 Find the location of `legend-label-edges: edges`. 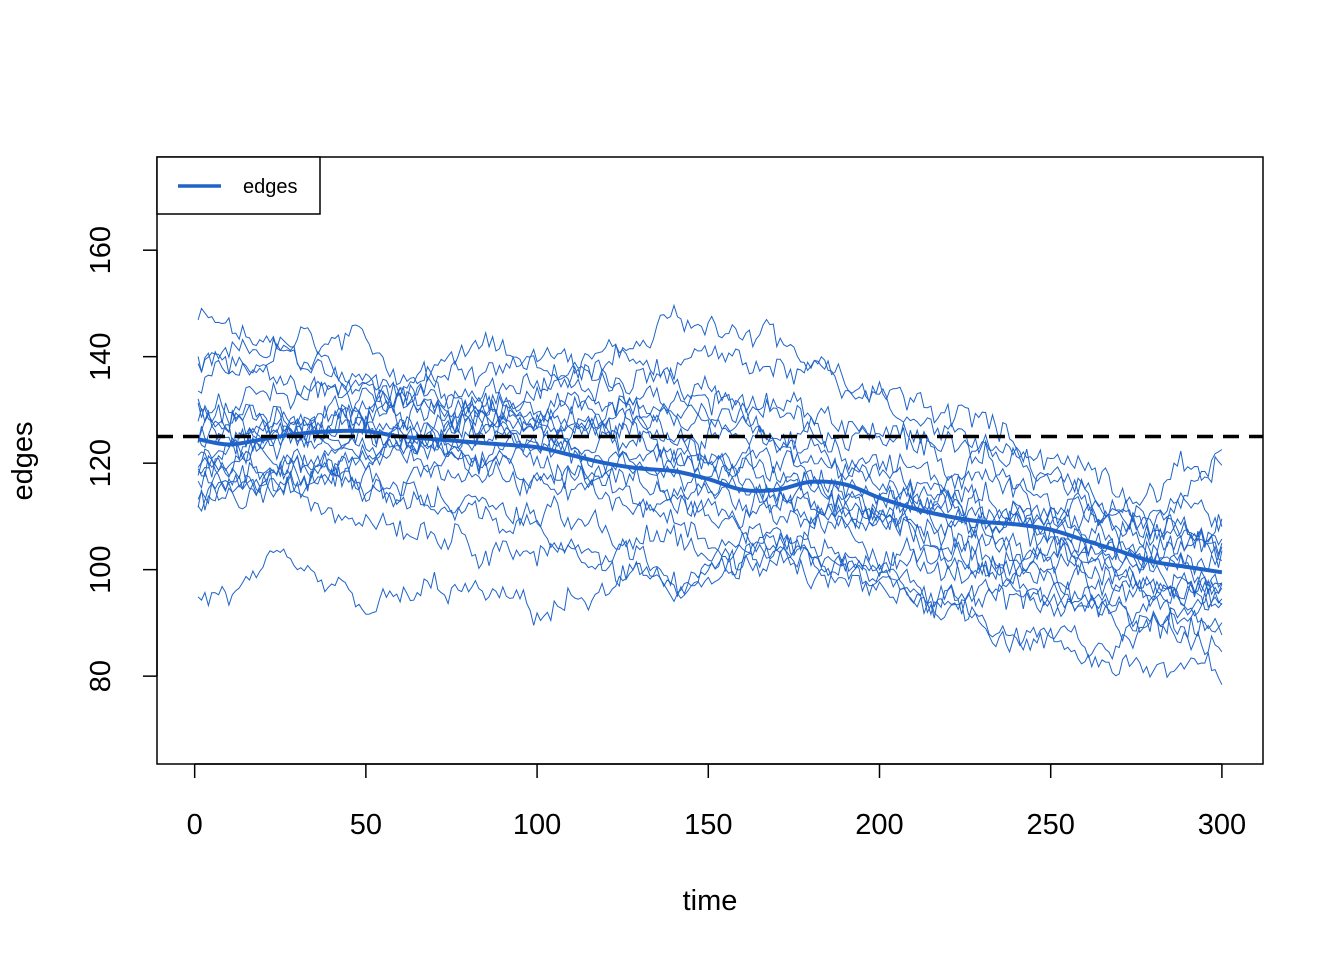

legend-label-edges: edges is located at coordinates (270, 187).